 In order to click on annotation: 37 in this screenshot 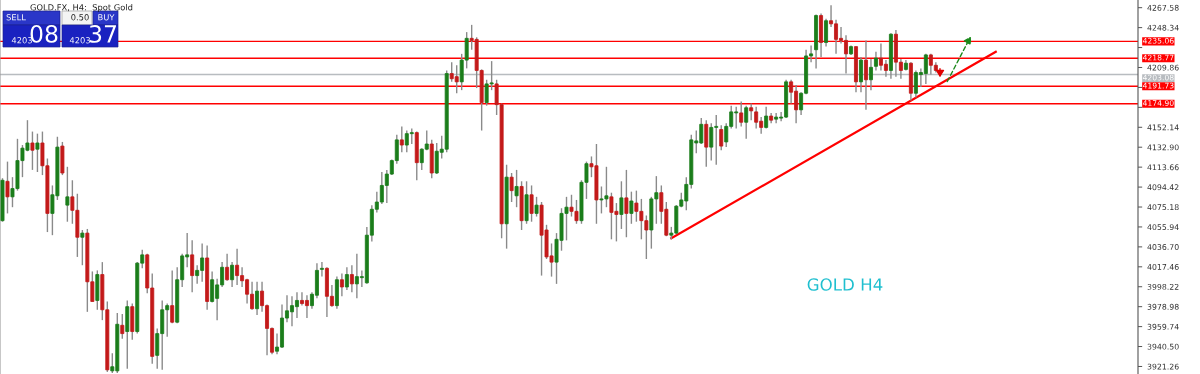, I will do `click(102, 33)`.